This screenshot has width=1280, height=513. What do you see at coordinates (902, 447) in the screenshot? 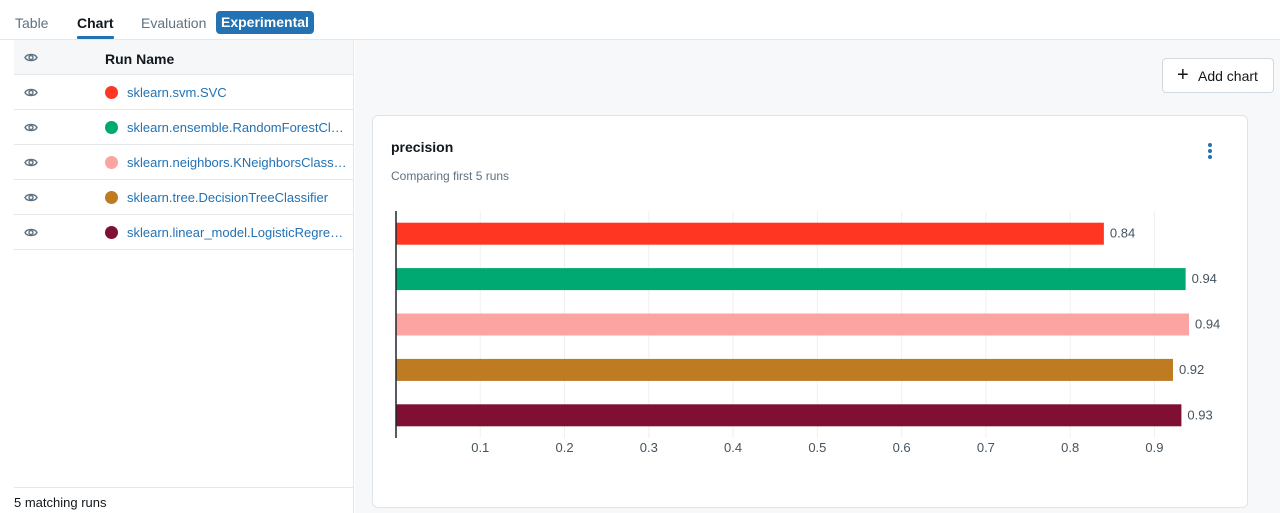
I see `x-tick-label: 0.6` at bounding box center [902, 447].